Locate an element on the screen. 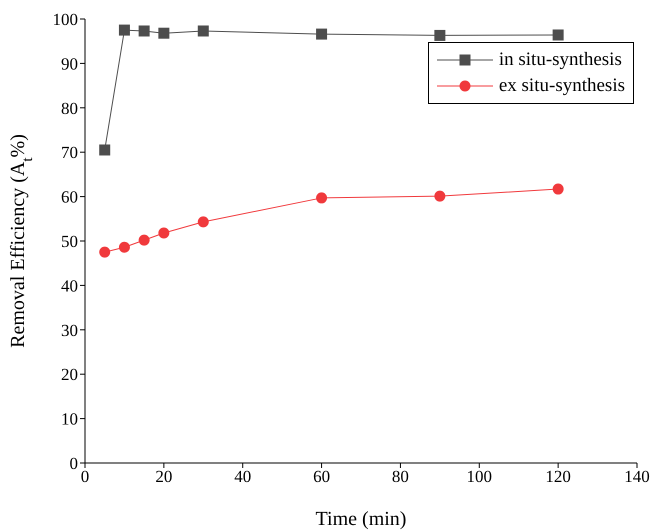 Image resolution: width=651 pixels, height=531 pixels. y-tick-label: 60 is located at coordinates (69, 197).